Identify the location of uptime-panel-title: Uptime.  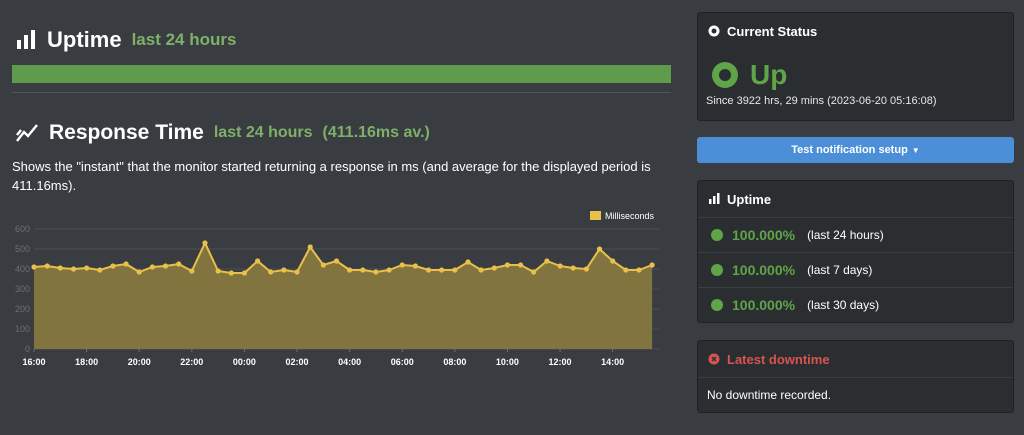
(749, 199).